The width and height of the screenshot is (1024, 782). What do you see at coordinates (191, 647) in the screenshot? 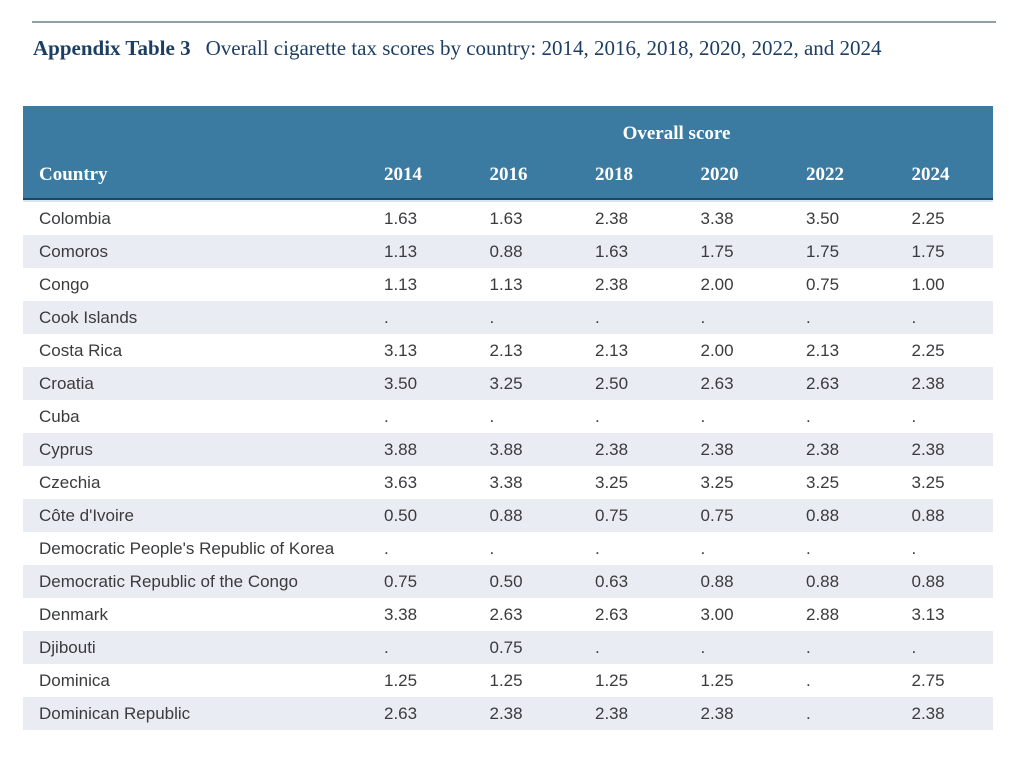
I see `country-cell: Djibouti` at bounding box center [191, 647].